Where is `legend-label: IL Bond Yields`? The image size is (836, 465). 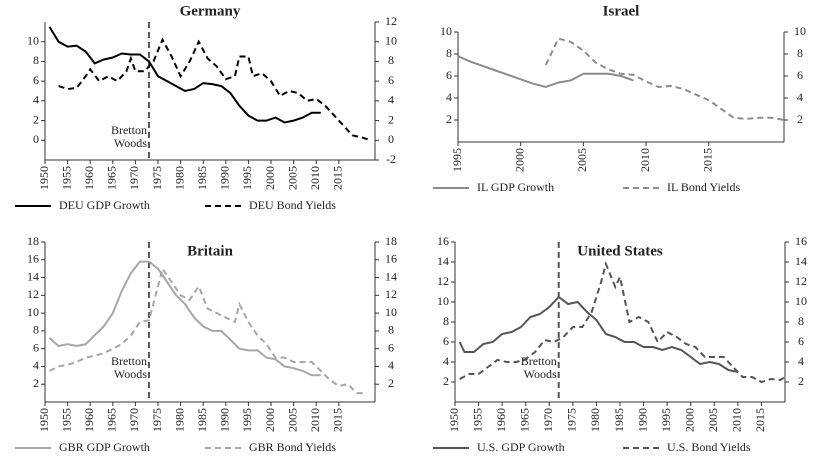
legend-label: IL Bond Yields is located at coordinates (703, 187).